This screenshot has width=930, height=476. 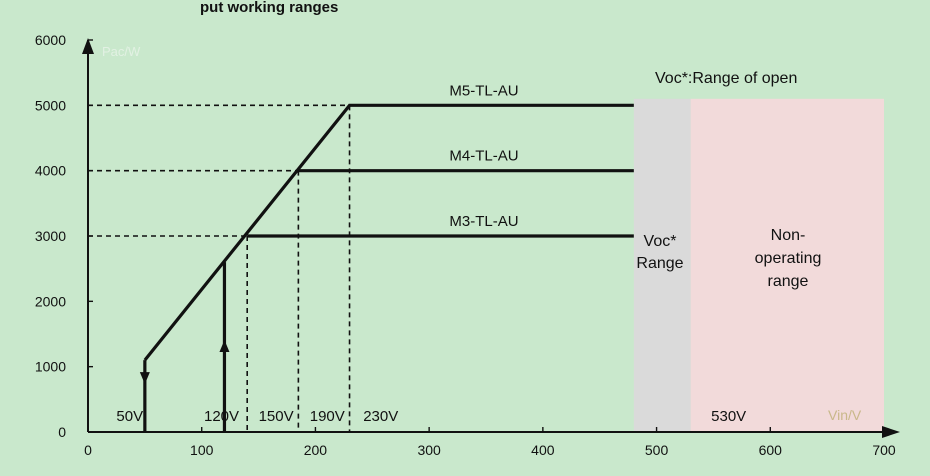 I want to click on region-label-non_operating: Non-, so click(x=788, y=235).